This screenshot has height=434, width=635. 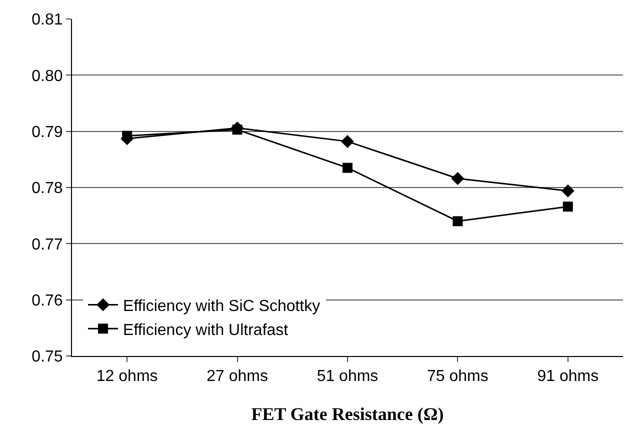 I want to click on legend-label: Efficiency with Ultrafast, so click(x=206, y=330).